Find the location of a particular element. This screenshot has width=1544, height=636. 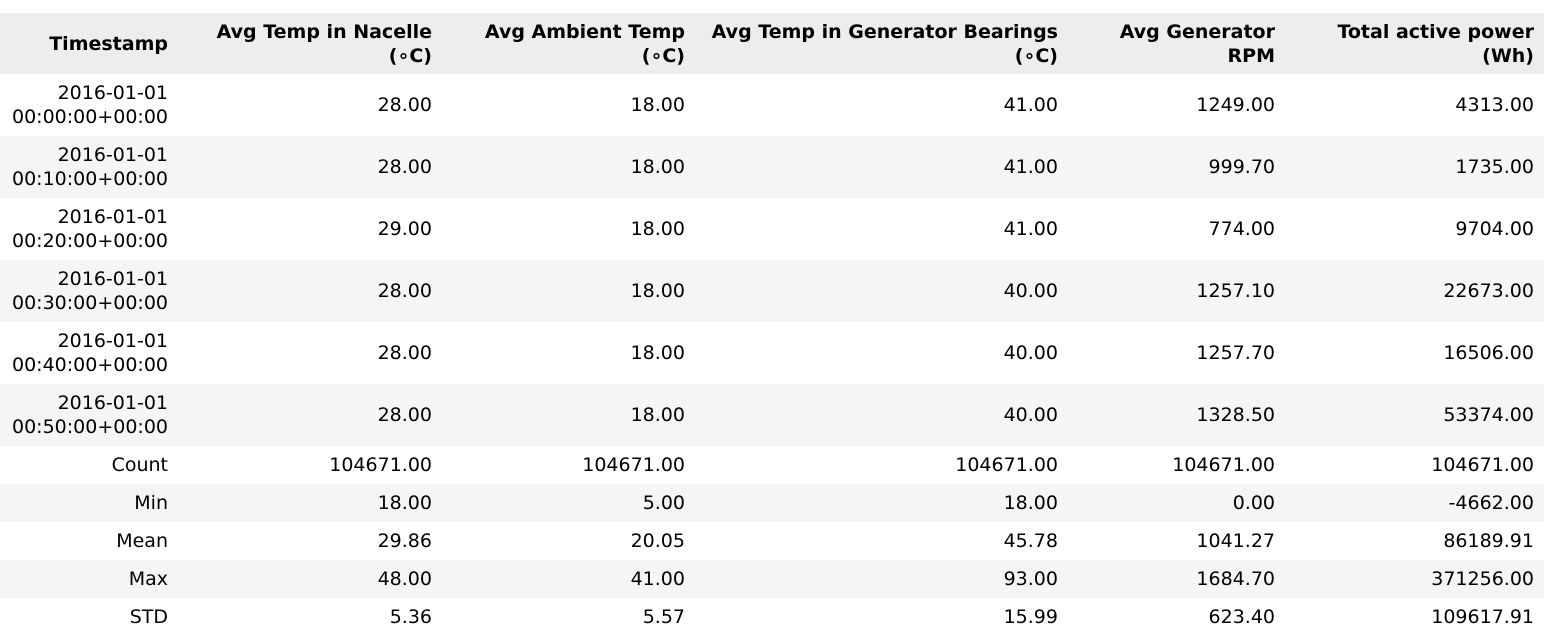

timestamp-cell: 2016-01-01 00:20:00+00:00 is located at coordinates (89, 229).